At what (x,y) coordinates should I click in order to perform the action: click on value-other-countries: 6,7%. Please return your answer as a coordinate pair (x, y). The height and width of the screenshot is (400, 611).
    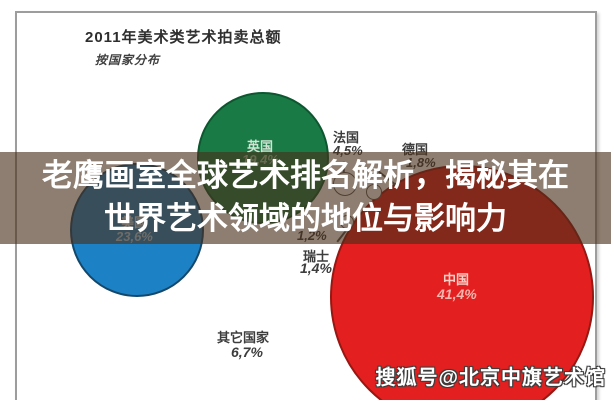
    Looking at the image, I should click on (247, 352).